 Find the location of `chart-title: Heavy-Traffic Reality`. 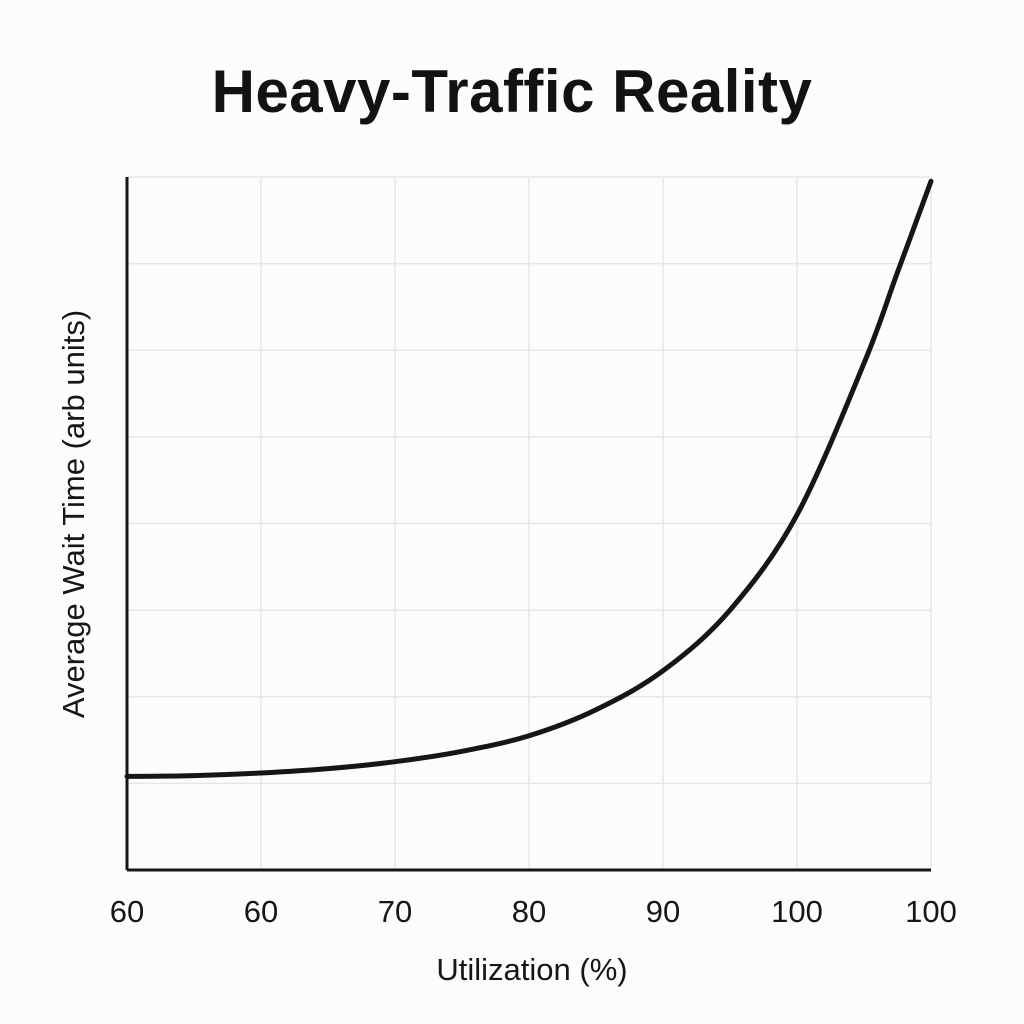

chart-title: Heavy-Traffic Reality is located at coordinates (512, 91).